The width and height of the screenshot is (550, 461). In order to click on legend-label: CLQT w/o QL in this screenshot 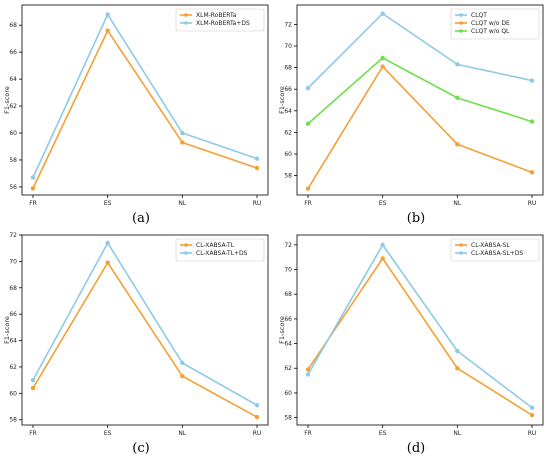, I will do `click(490, 31)`.